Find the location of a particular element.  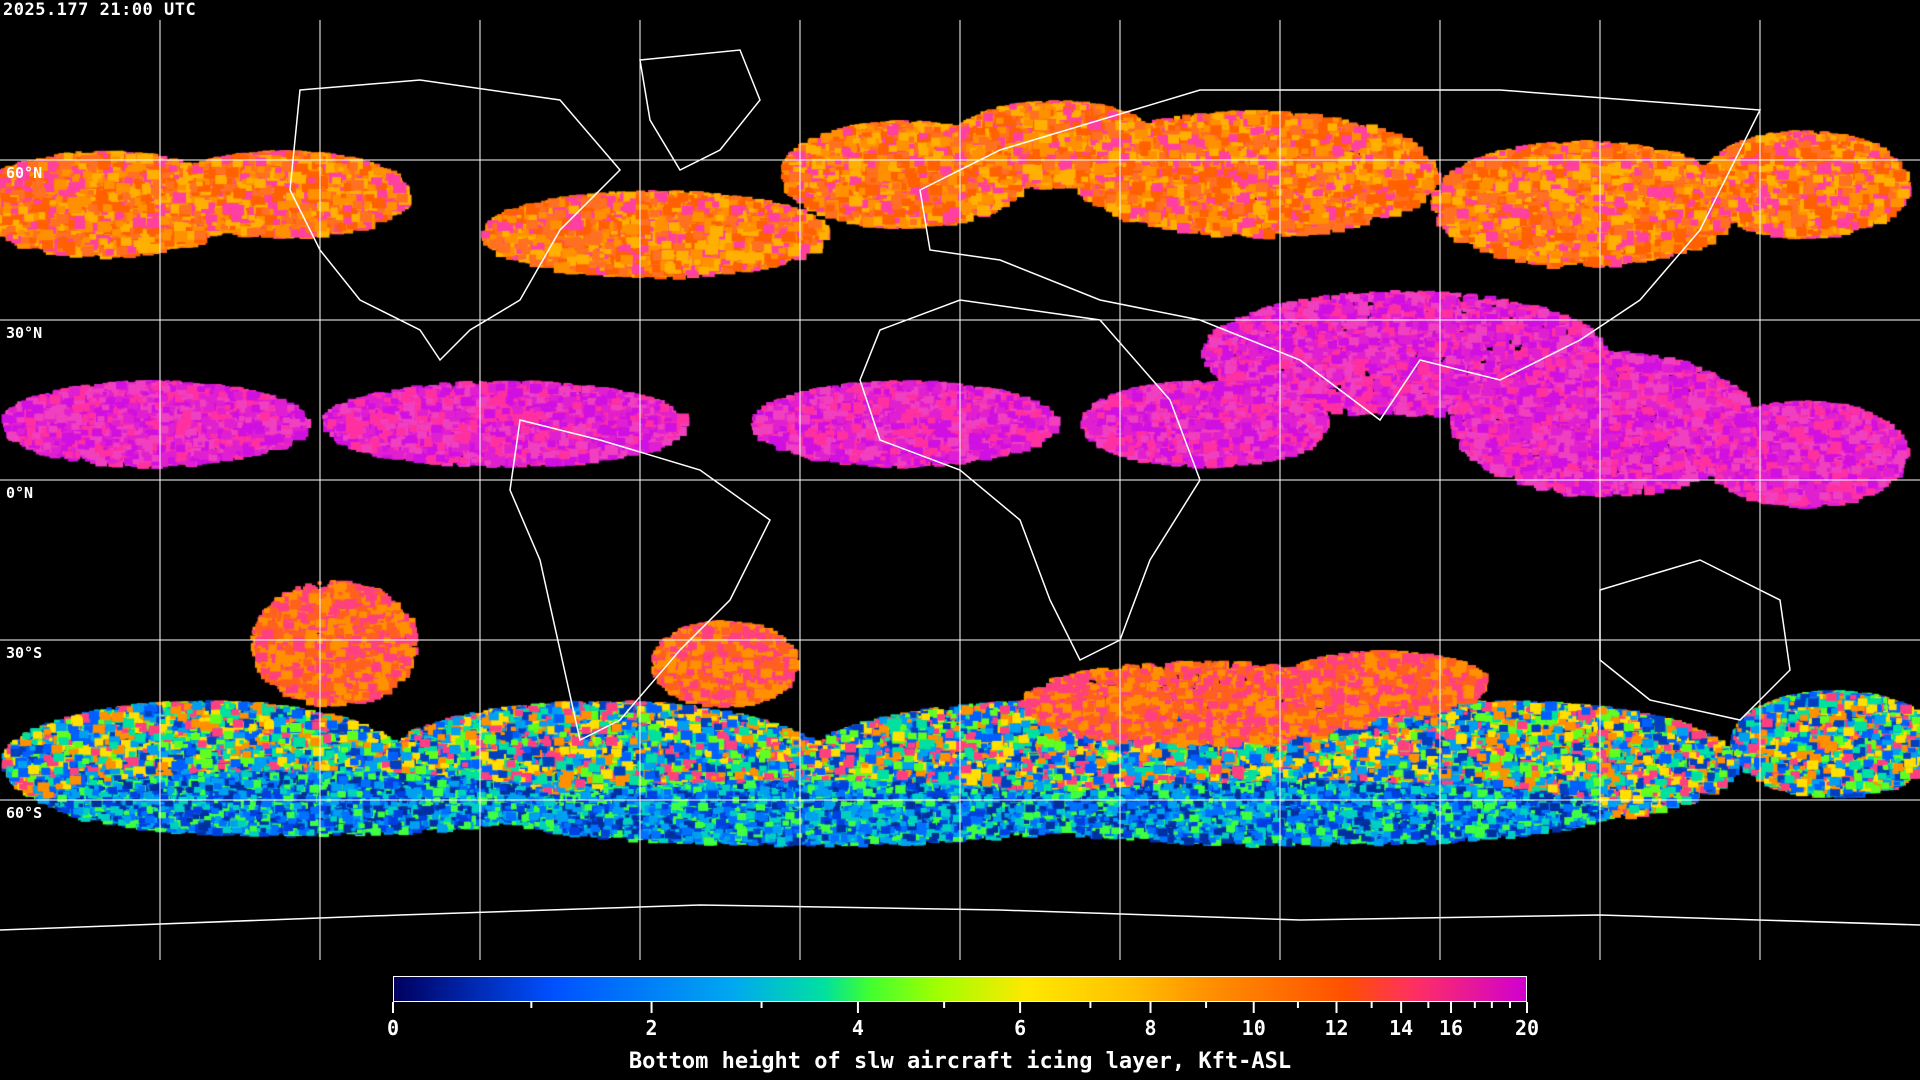

lat-label-60n: 60°N is located at coordinates (24, 173).